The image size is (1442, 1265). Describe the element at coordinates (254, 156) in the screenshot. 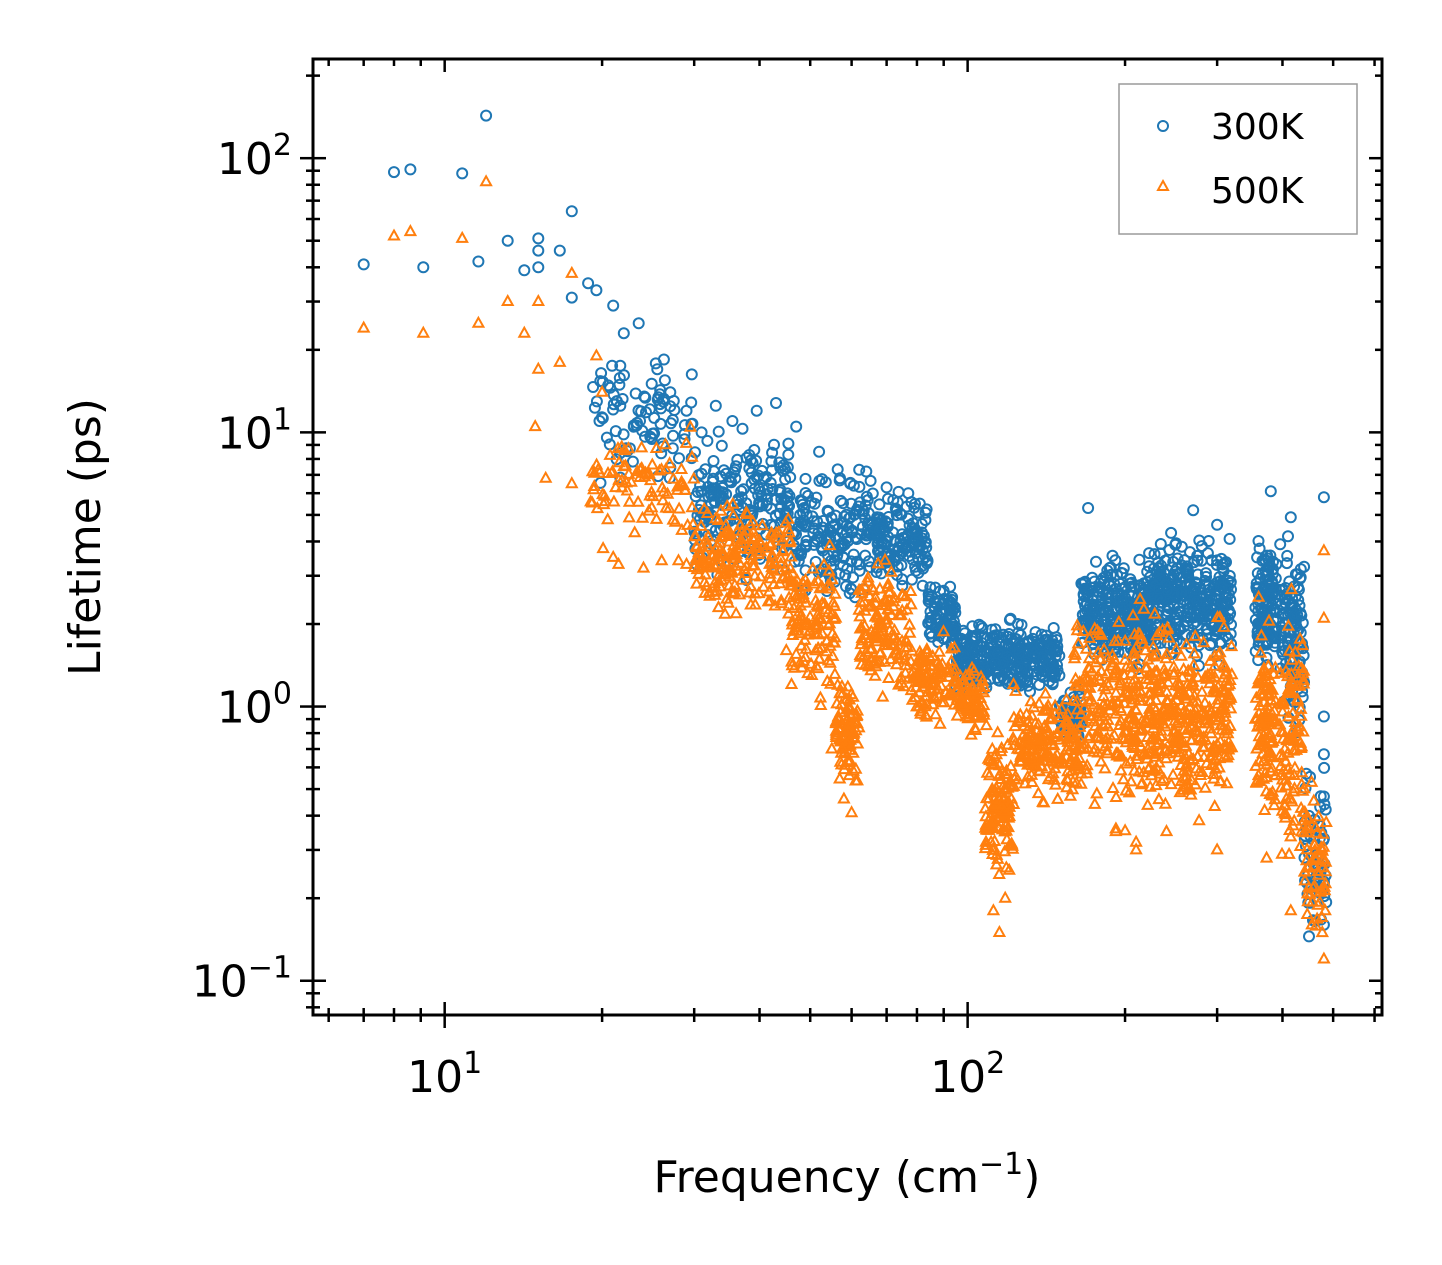

I see `y-tick-label-100: 10²` at that location.